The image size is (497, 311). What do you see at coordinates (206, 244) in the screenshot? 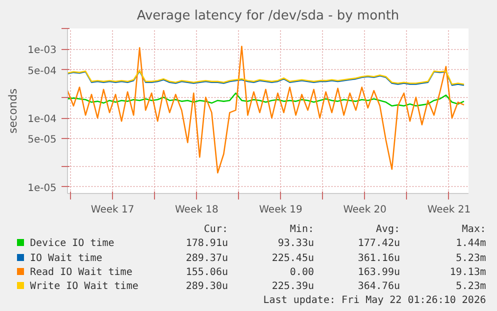
I see `text: 178.91u` at bounding box center [206, 244].